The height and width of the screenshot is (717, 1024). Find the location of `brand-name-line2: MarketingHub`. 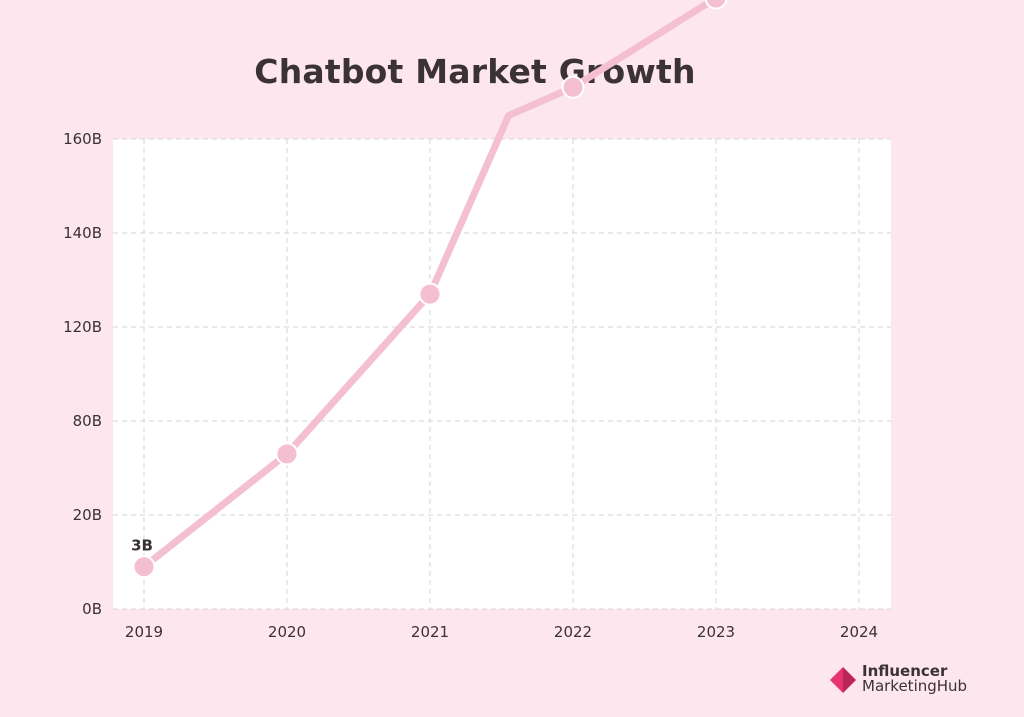

brand-name-line2: MarketingHub is located at coordinates (915, 686).